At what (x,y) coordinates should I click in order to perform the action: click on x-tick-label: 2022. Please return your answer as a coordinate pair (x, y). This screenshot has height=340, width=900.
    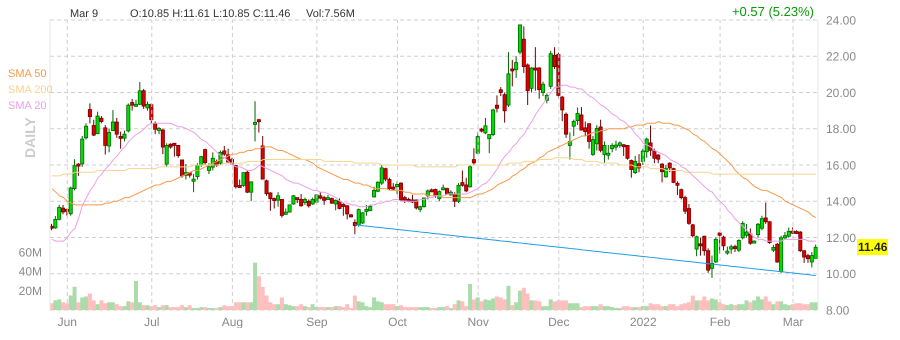
    Looking at the image, I should click on (643, 322).